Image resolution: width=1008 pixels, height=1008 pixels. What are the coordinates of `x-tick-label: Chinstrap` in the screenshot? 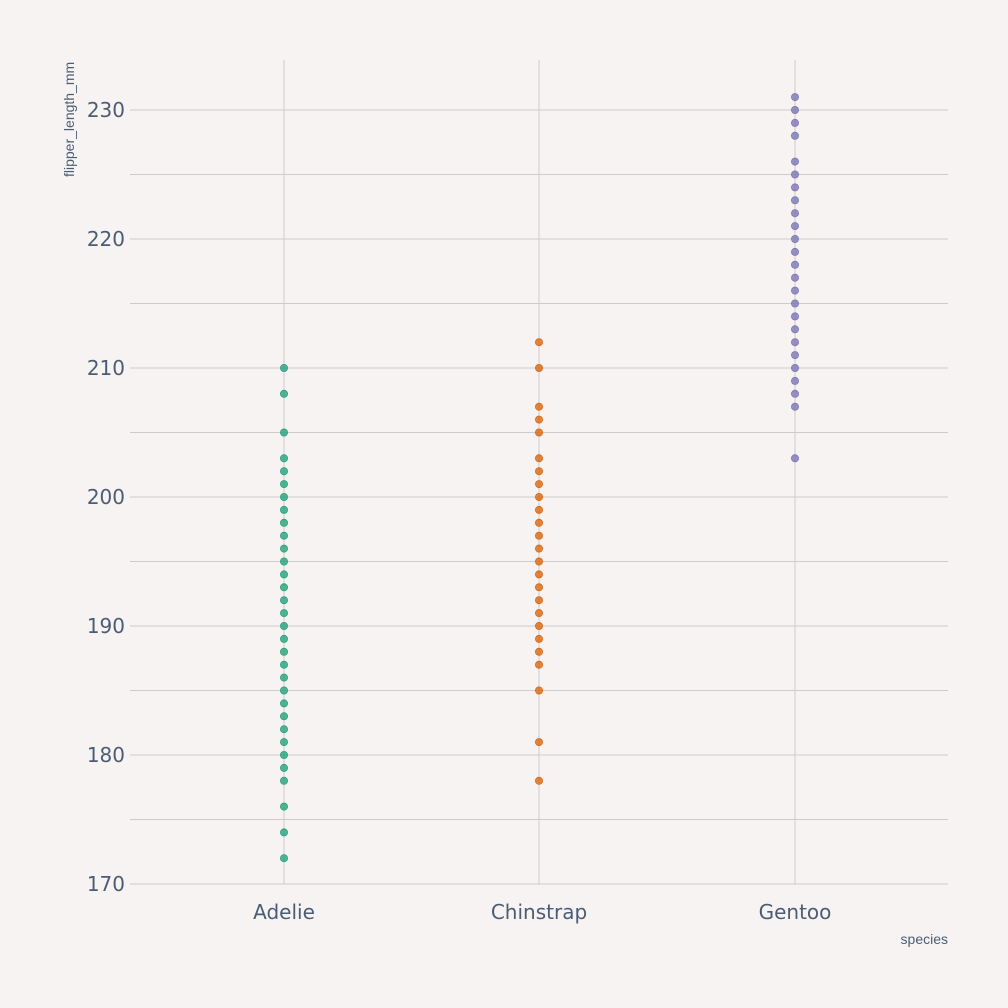 It's located at (539, 912).